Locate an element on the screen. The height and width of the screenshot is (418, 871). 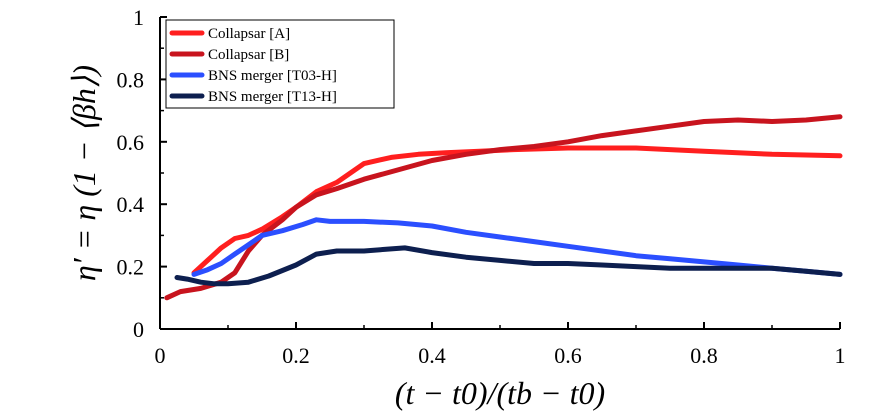
legend-label: BNS merger [T03-H] is located at coordinates (272, 76).